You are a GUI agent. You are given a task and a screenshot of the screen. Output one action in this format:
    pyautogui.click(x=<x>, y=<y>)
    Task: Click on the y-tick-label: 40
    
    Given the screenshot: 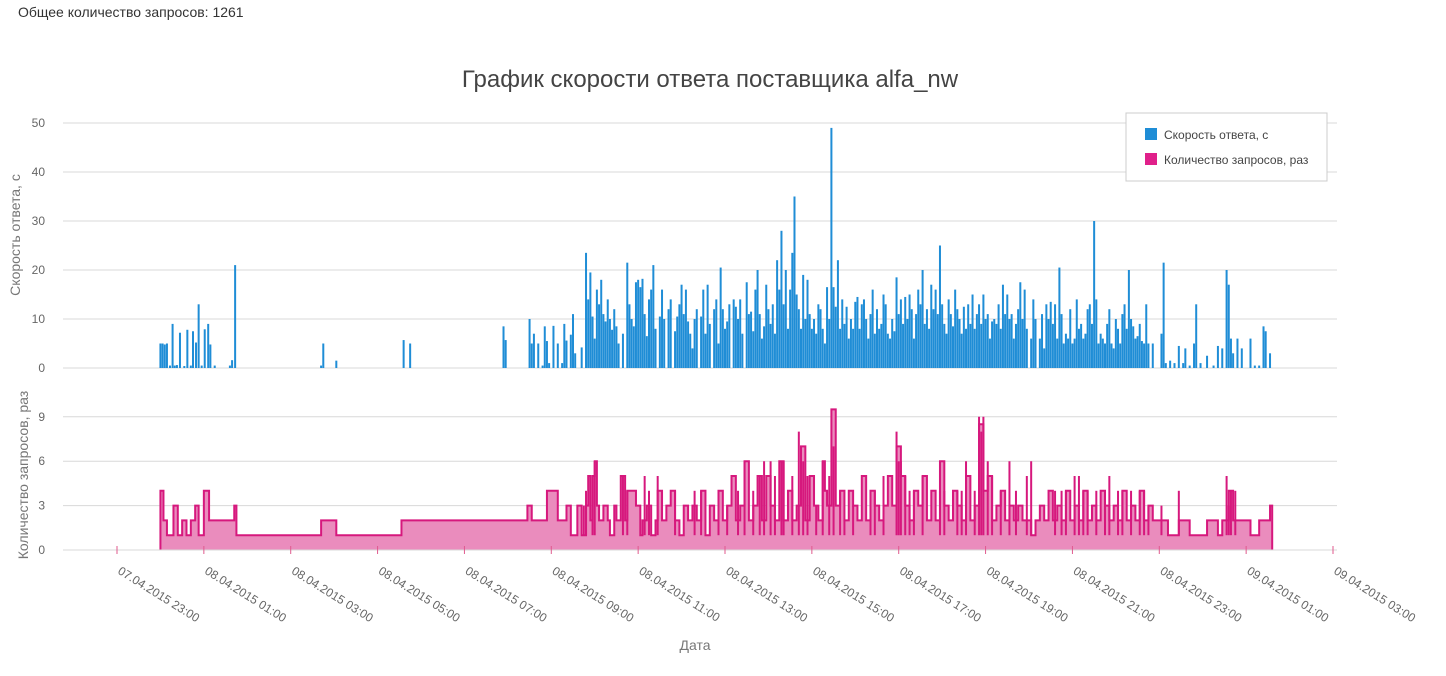 What is the action you would take?
    pyautogui.click(x=39, y=172)
    